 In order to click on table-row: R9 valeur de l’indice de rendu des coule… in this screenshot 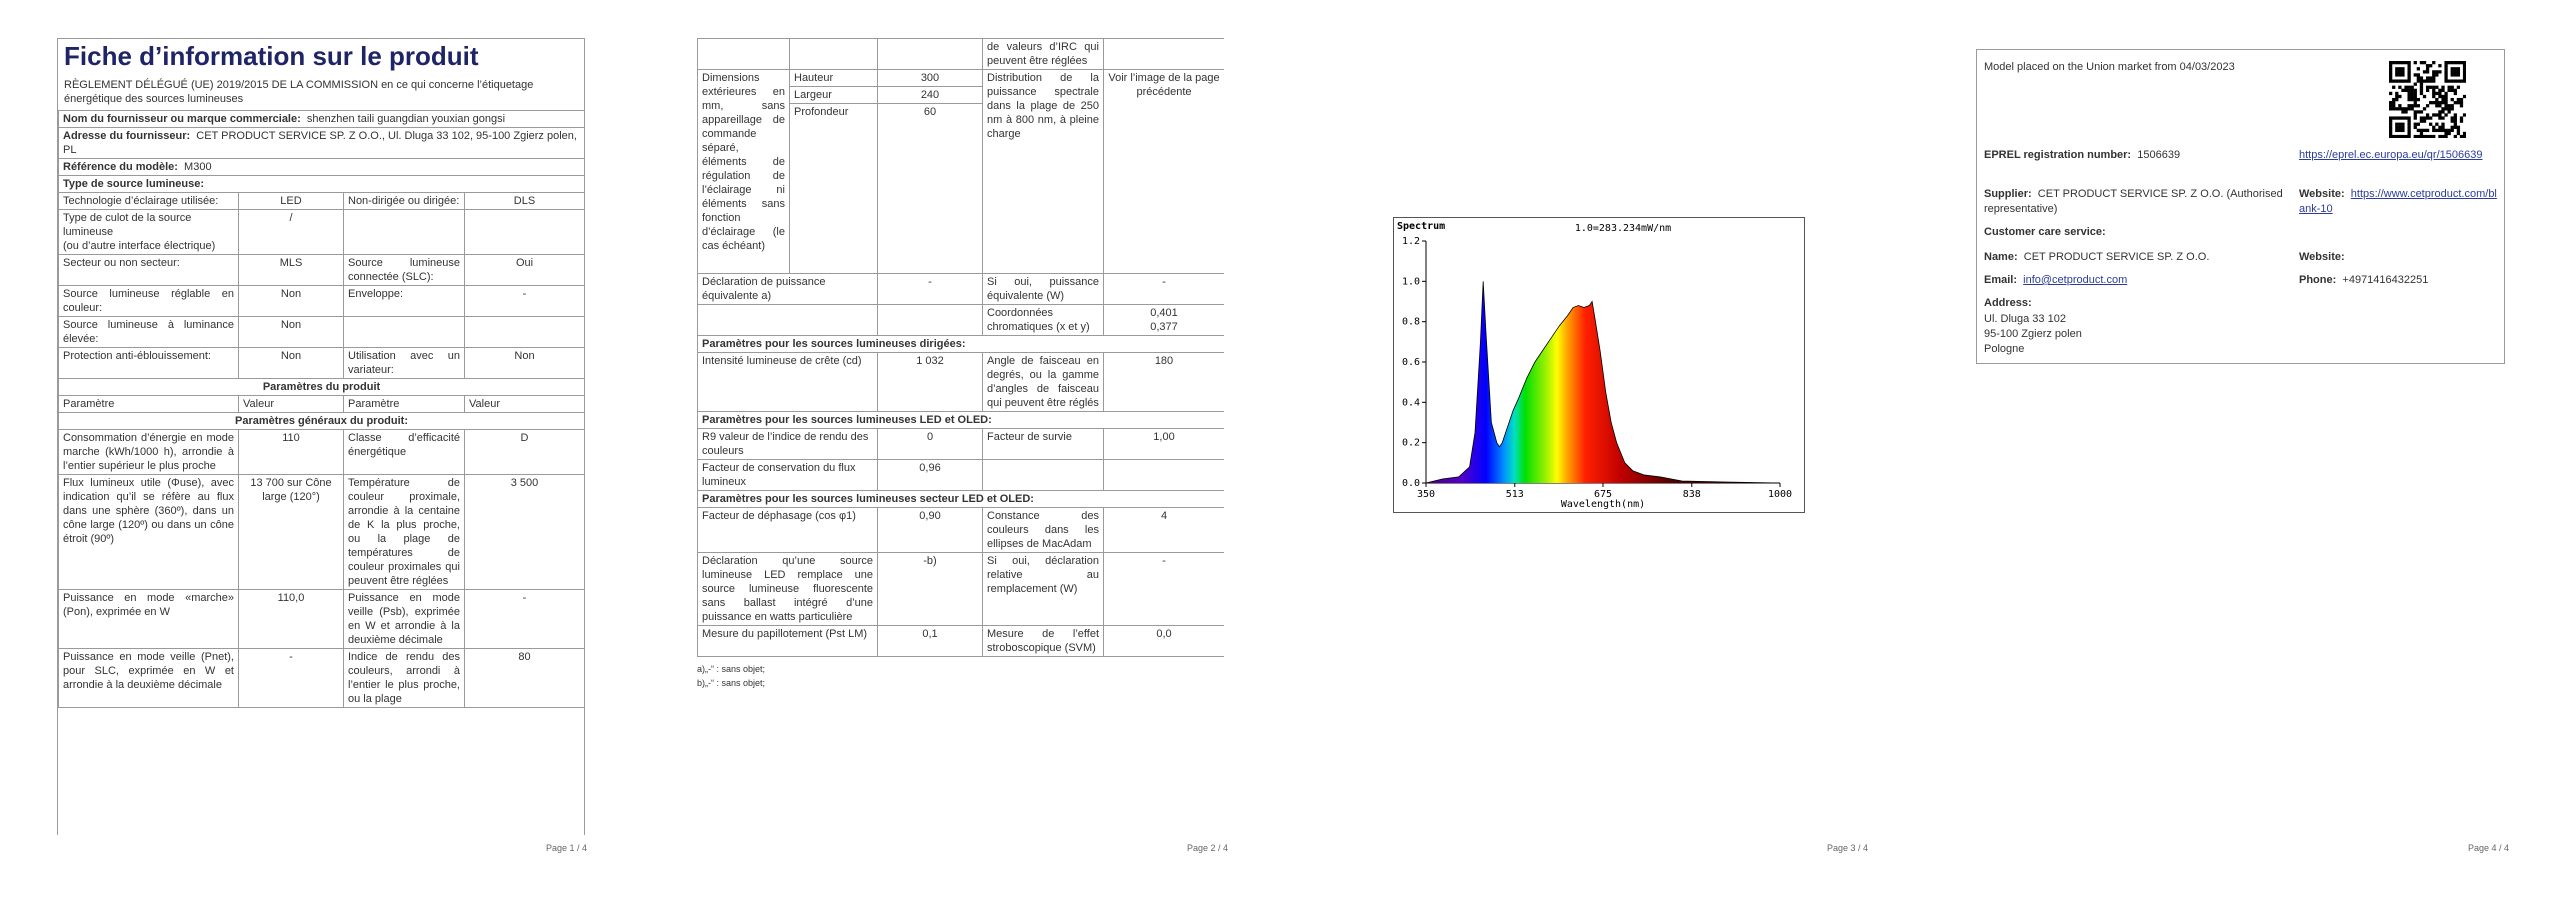, I will do `click(960, 444)`.